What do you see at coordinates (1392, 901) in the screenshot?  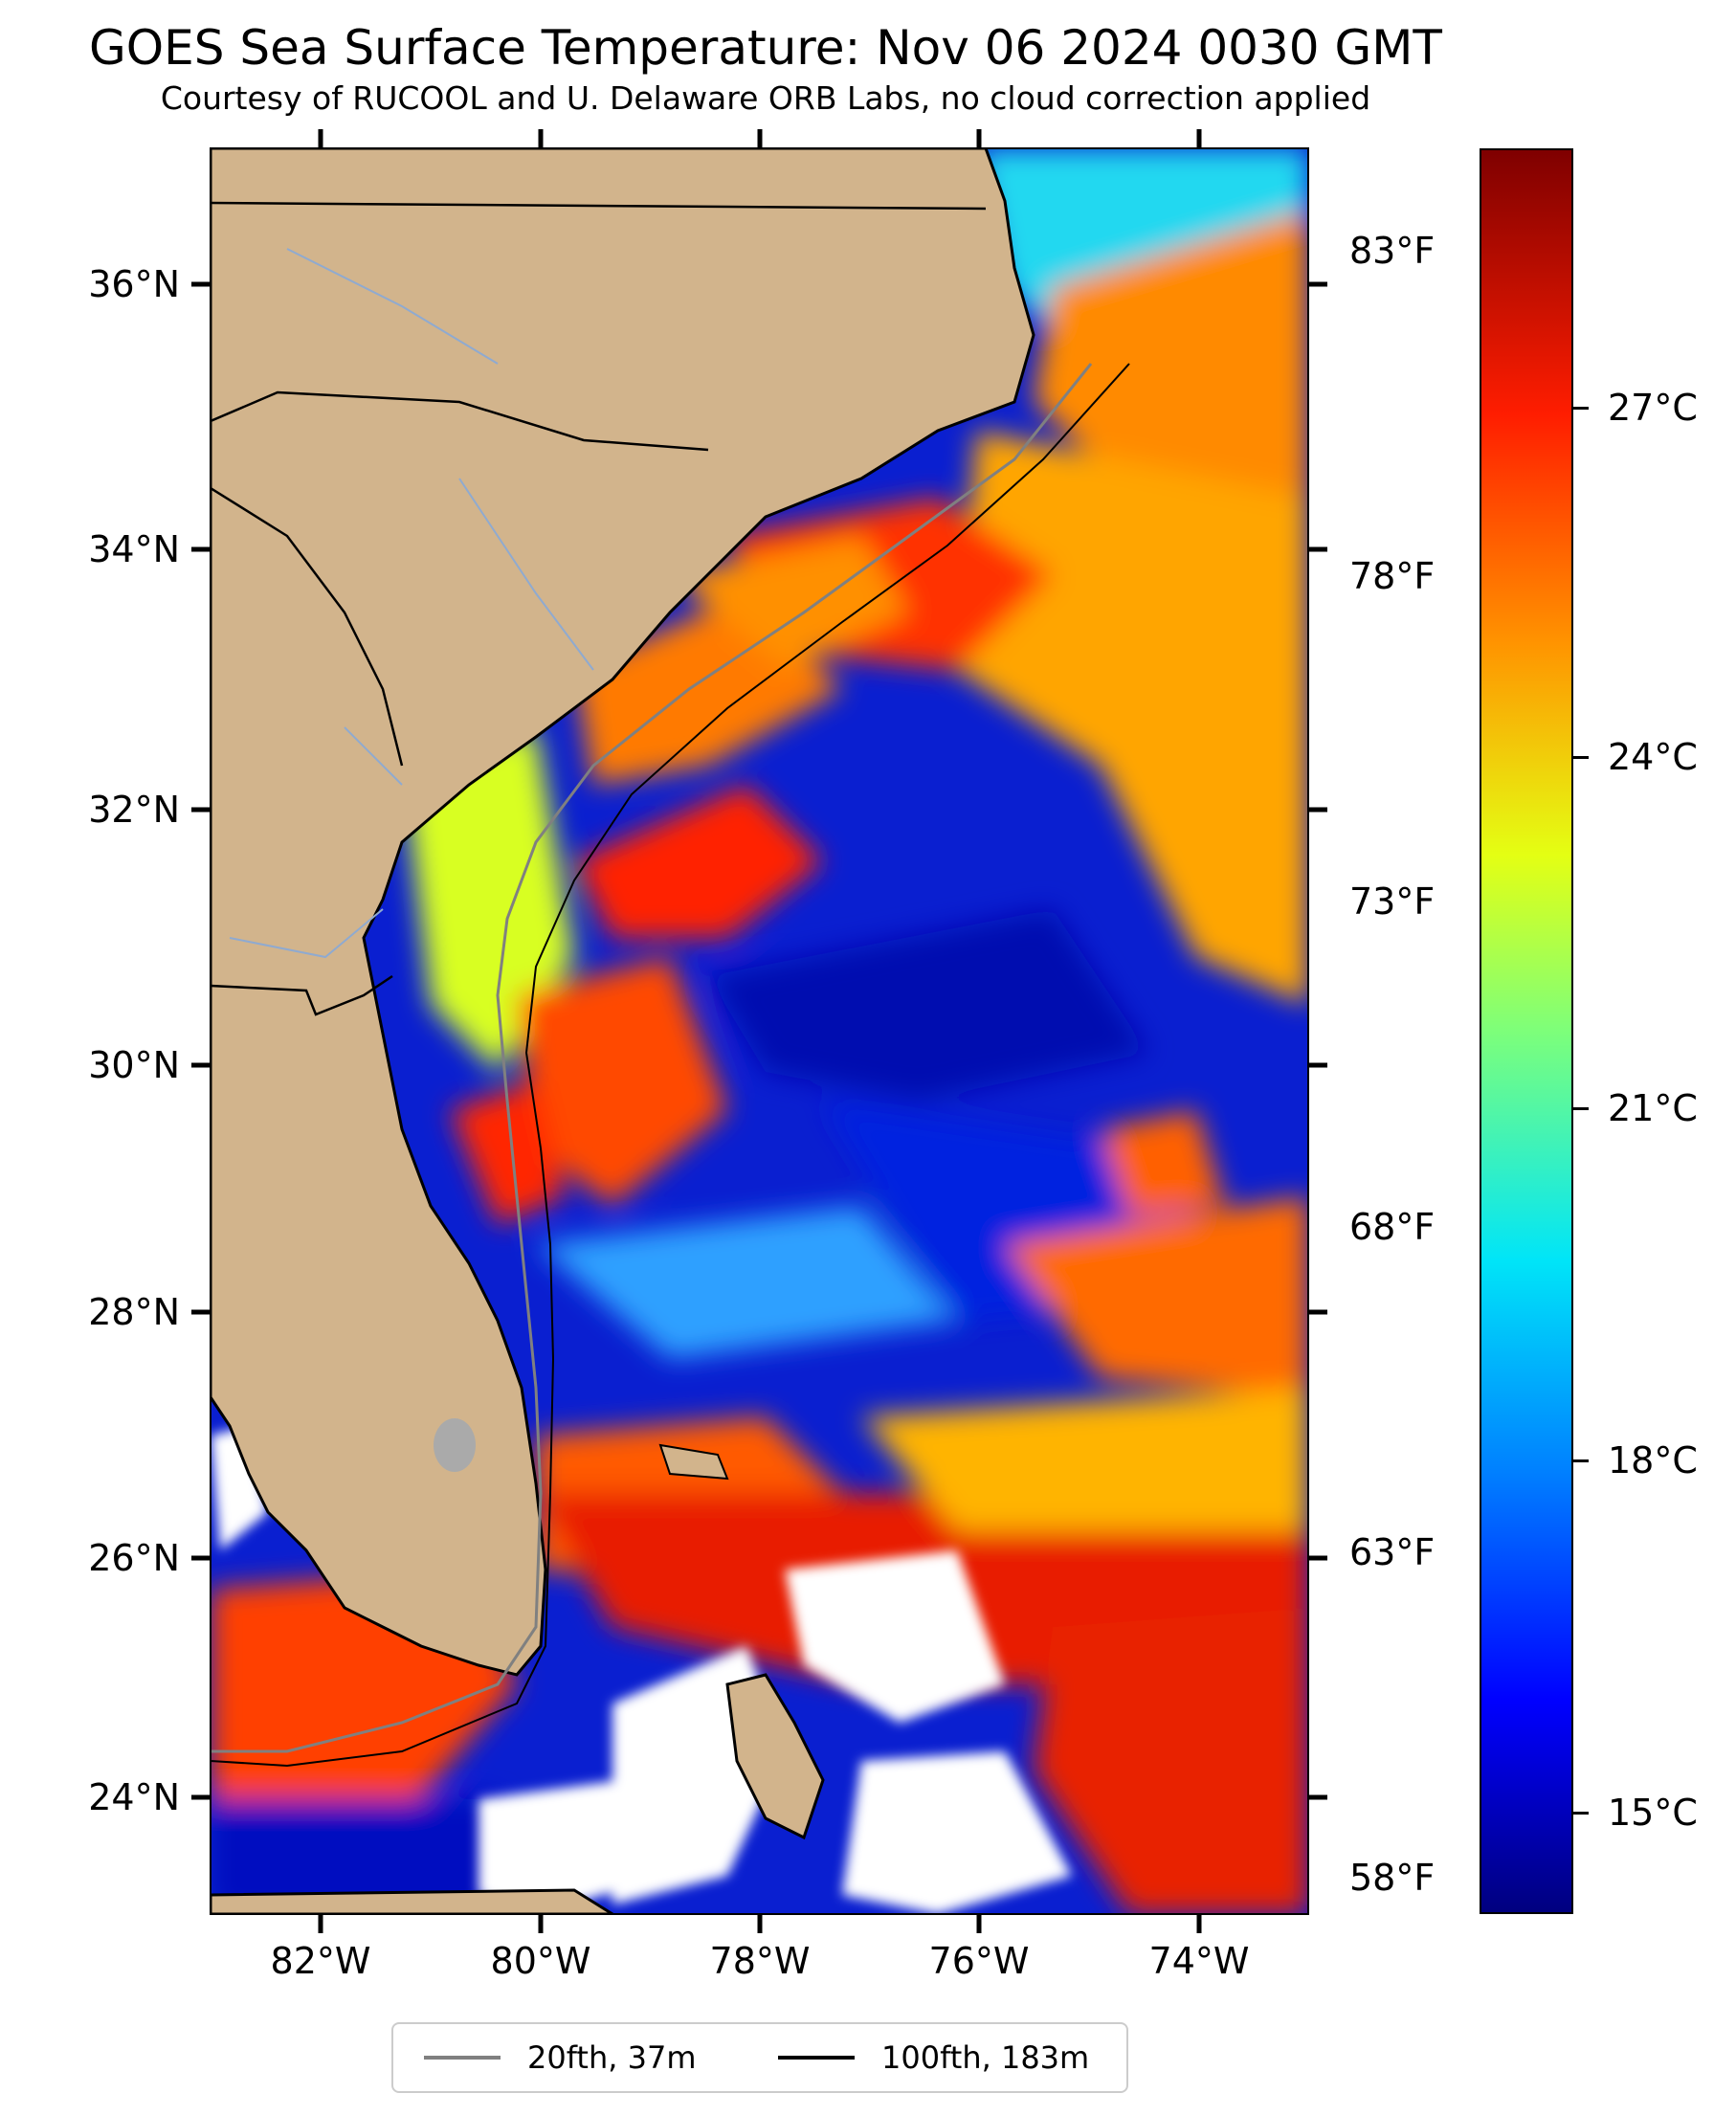 I see `f-label-73: 73°F` at bounding box center [1392, 901].